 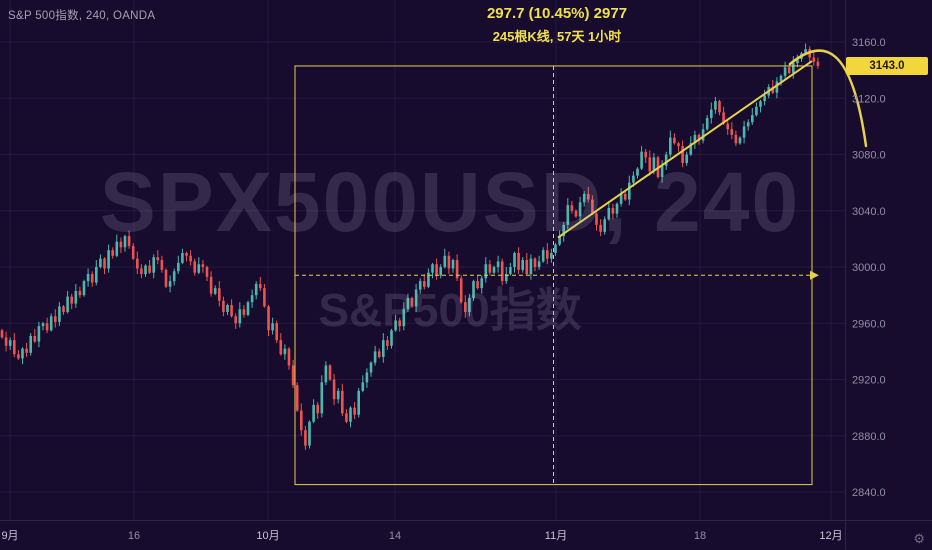 I want to click on time-tick-label: 18, so click(x=700, y=536).